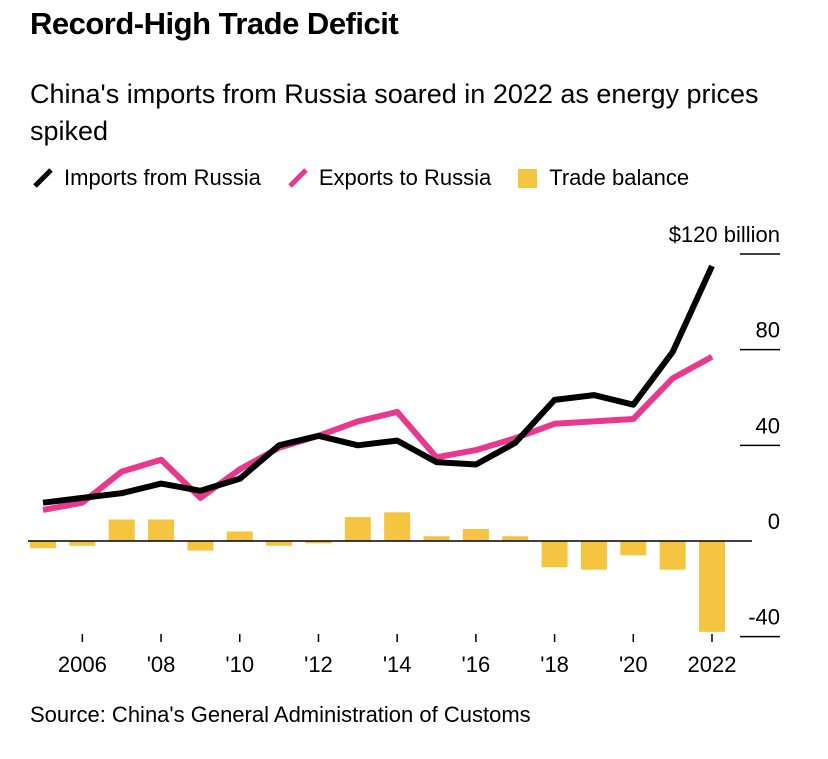 The height and width of the screenshot is (759, 828). What do you see at coordinates (43, 545) in the screenshot?
I see `bar-balance-2005` at bounding box center [43, 545].